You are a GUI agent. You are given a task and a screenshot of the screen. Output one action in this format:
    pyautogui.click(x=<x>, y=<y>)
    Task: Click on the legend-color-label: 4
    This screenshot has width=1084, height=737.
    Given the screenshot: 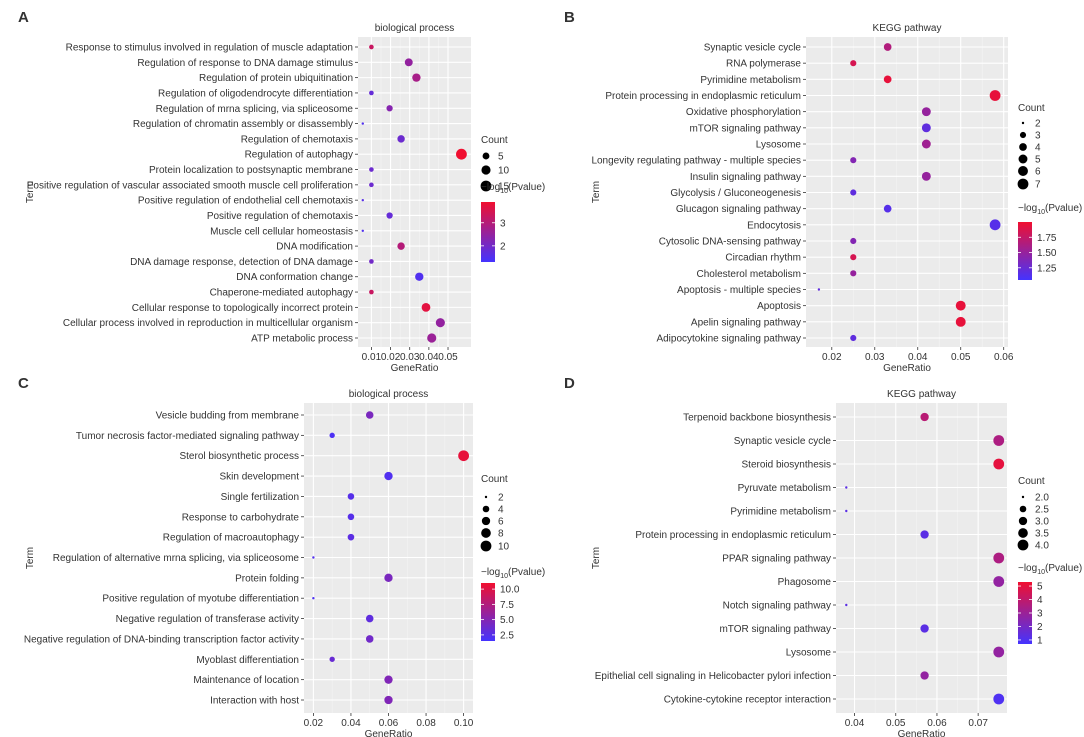 What is the action you would take?
    pyautogui.click(x=1040, y=600)
    